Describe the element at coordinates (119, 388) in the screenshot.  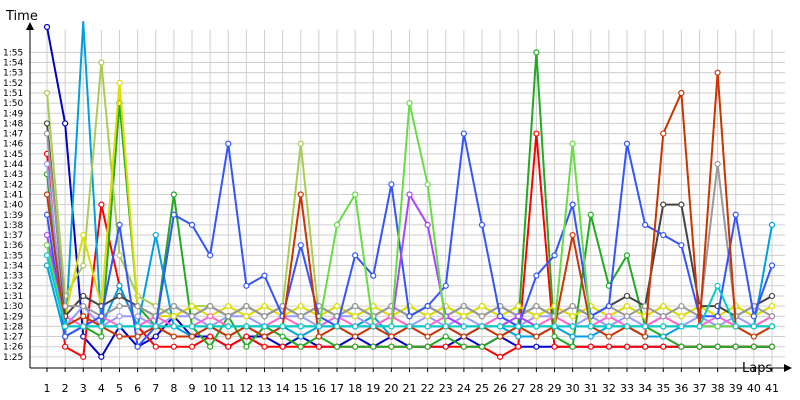
I see `x-tick-label: 5` at that location.